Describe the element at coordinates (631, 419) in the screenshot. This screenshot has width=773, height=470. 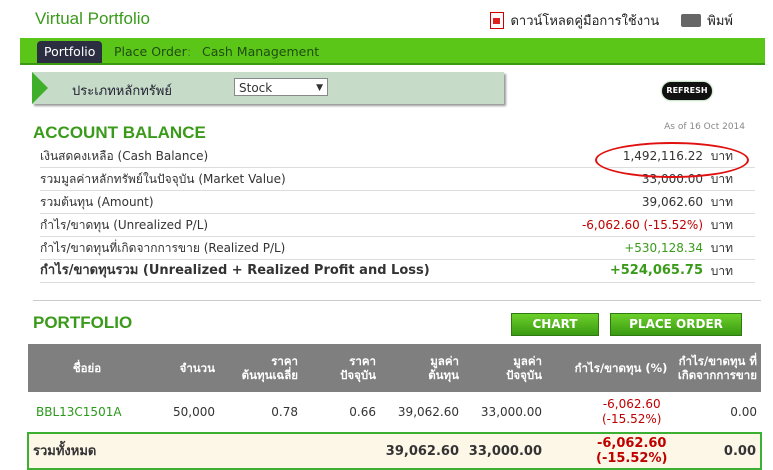
I see `pl-pct: (-15.52%)` at that location.